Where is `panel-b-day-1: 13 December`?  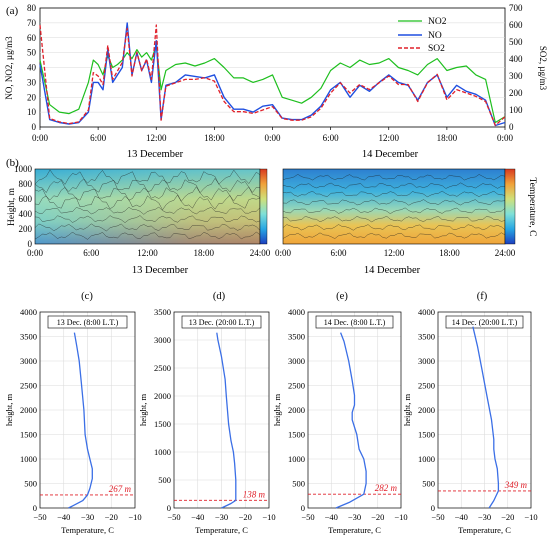 panel-b-day-1: 13 December is located at coordinates (160, 270).